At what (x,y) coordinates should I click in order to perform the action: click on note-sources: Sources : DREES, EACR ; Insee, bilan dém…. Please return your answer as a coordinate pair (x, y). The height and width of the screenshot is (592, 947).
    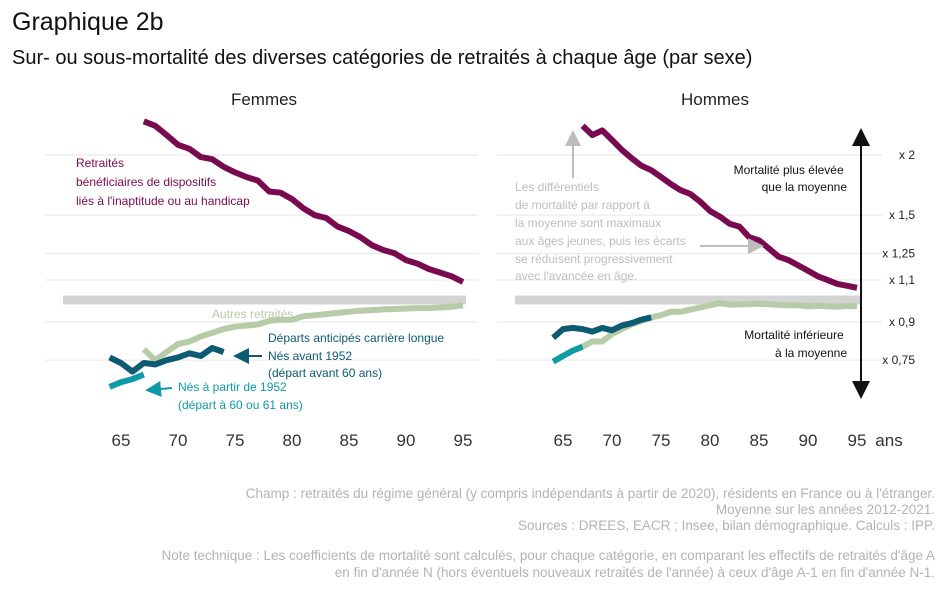
    Looking at the image, I should click on (726, 525).